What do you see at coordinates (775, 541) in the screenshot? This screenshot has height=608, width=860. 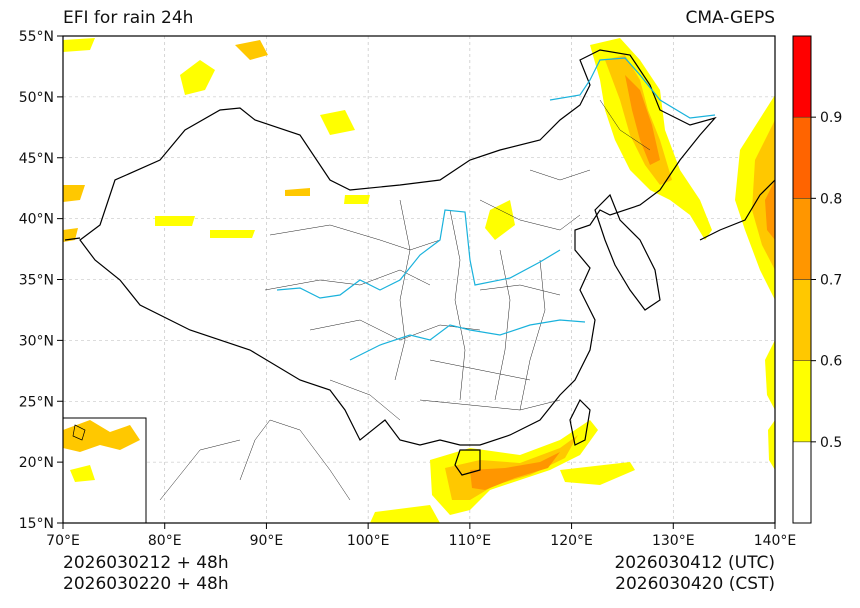 I see `lon-tick-label: 140°E` at bounding box center [775, 541].